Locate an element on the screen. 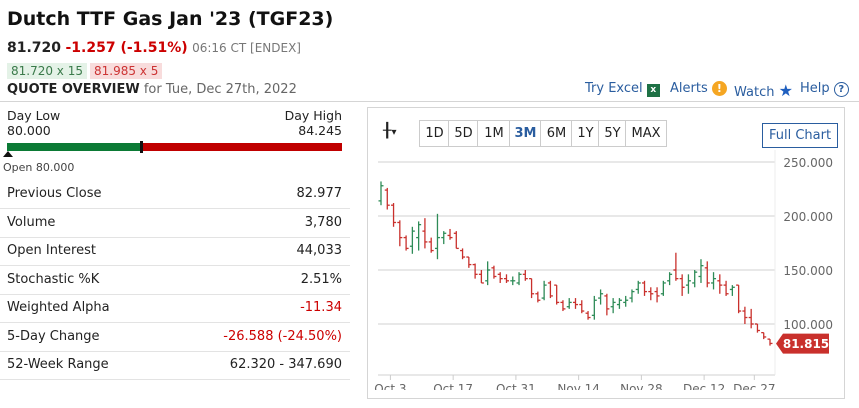  stat-row: 5-Day Change -26.588 (-24.50%) is located at coordinates (175, 337).